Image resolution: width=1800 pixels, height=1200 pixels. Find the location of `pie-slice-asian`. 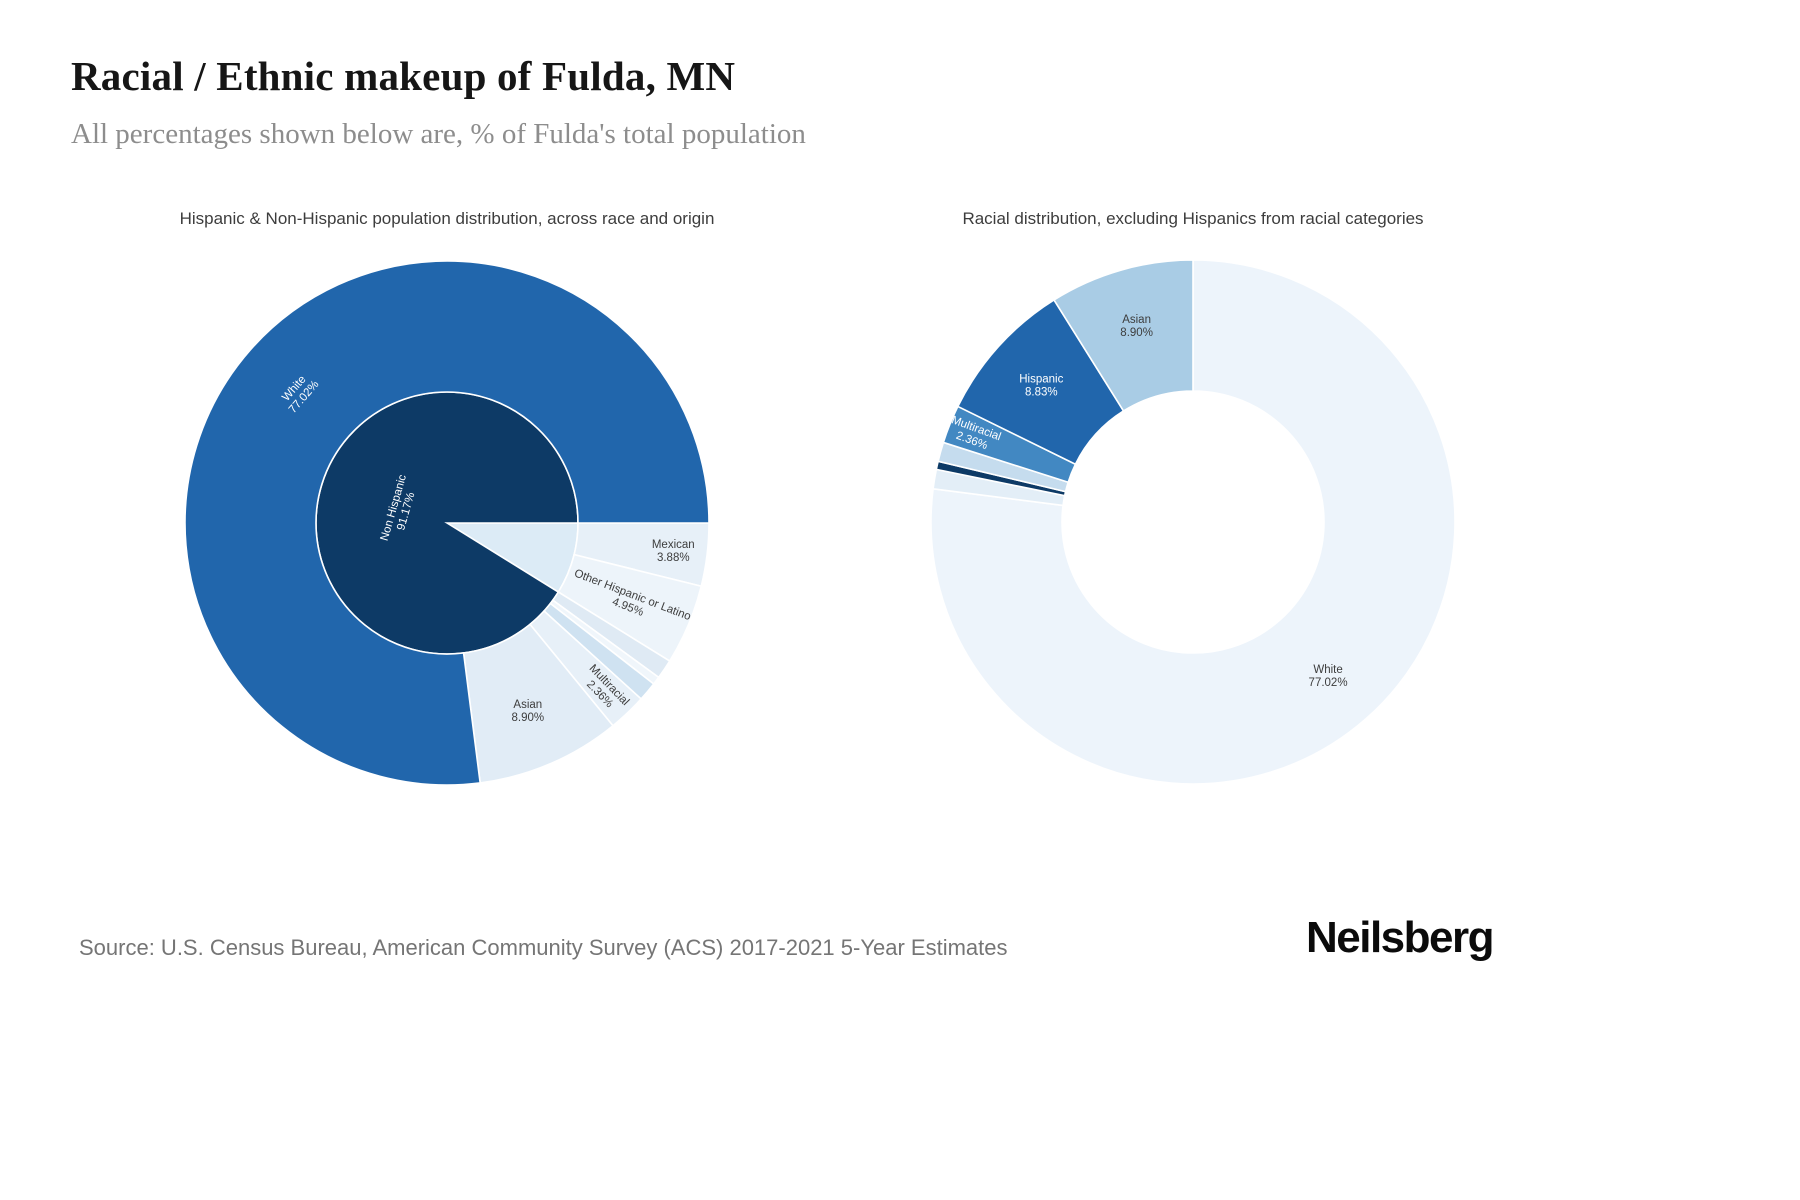

pie-slice-asian is located at coordinates (1123, 336).